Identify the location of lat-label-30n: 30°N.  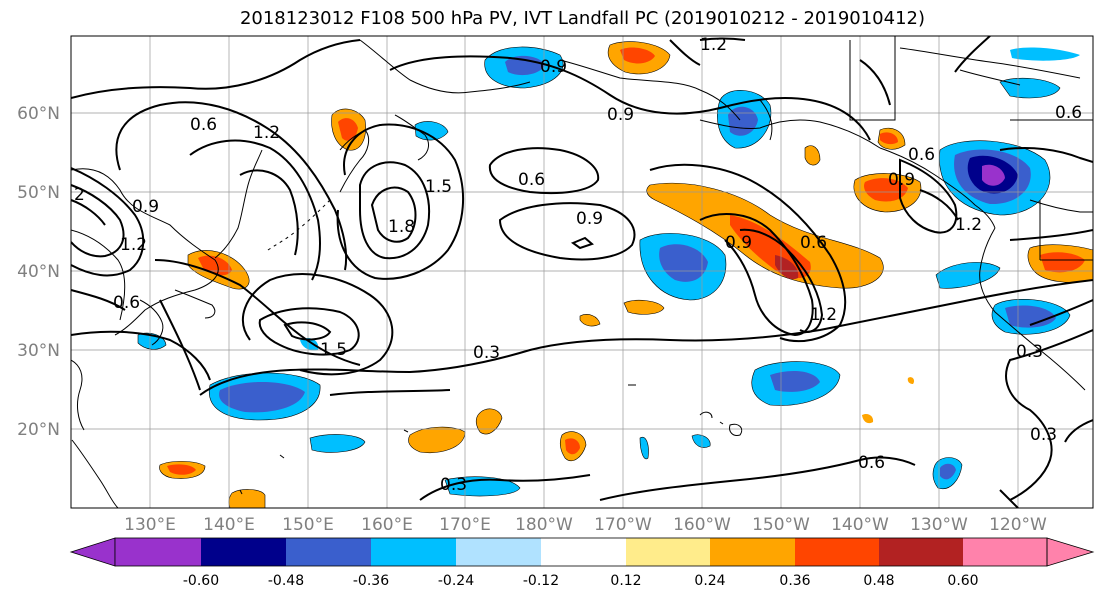
(38, 351).